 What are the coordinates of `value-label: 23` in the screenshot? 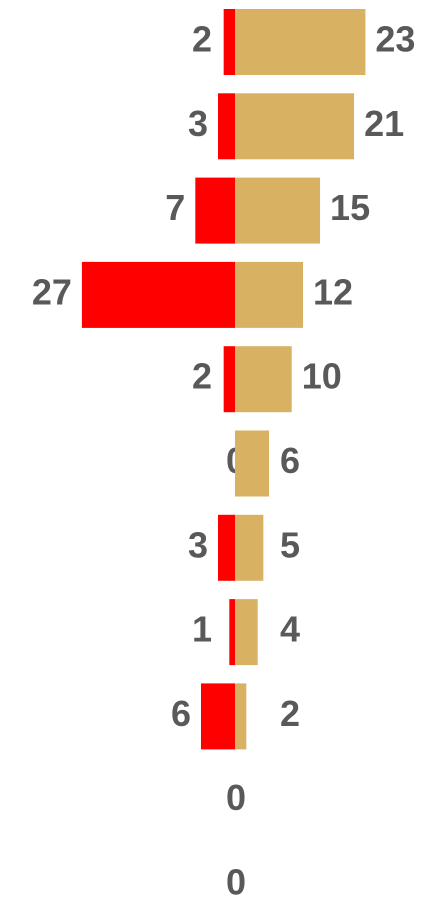 It's located at (395, 39).